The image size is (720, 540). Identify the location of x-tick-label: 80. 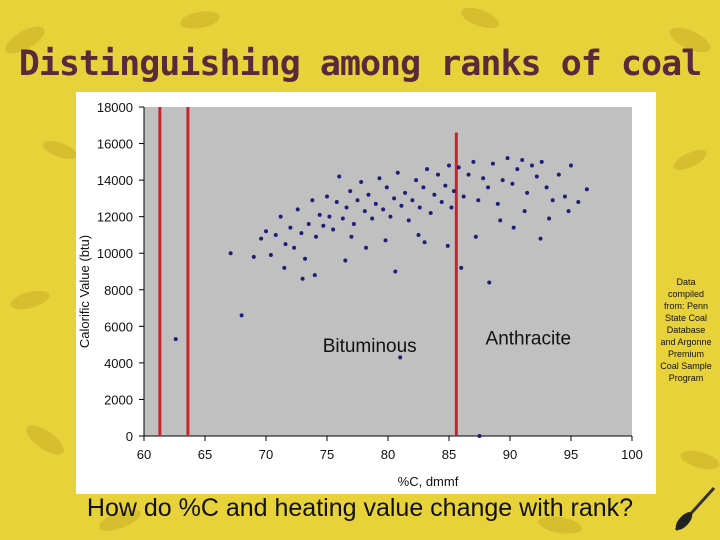
(388, 454).